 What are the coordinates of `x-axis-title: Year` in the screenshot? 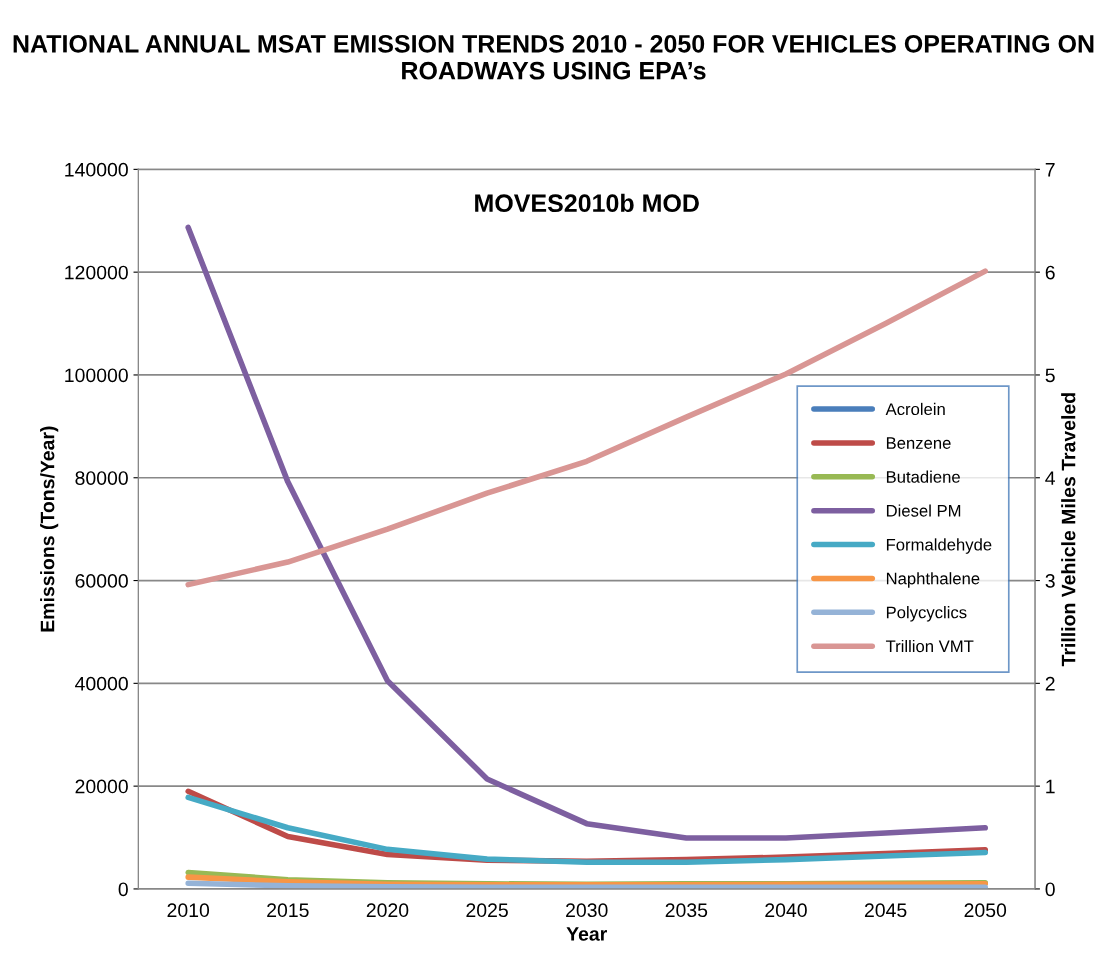 It's located at (586, 934).